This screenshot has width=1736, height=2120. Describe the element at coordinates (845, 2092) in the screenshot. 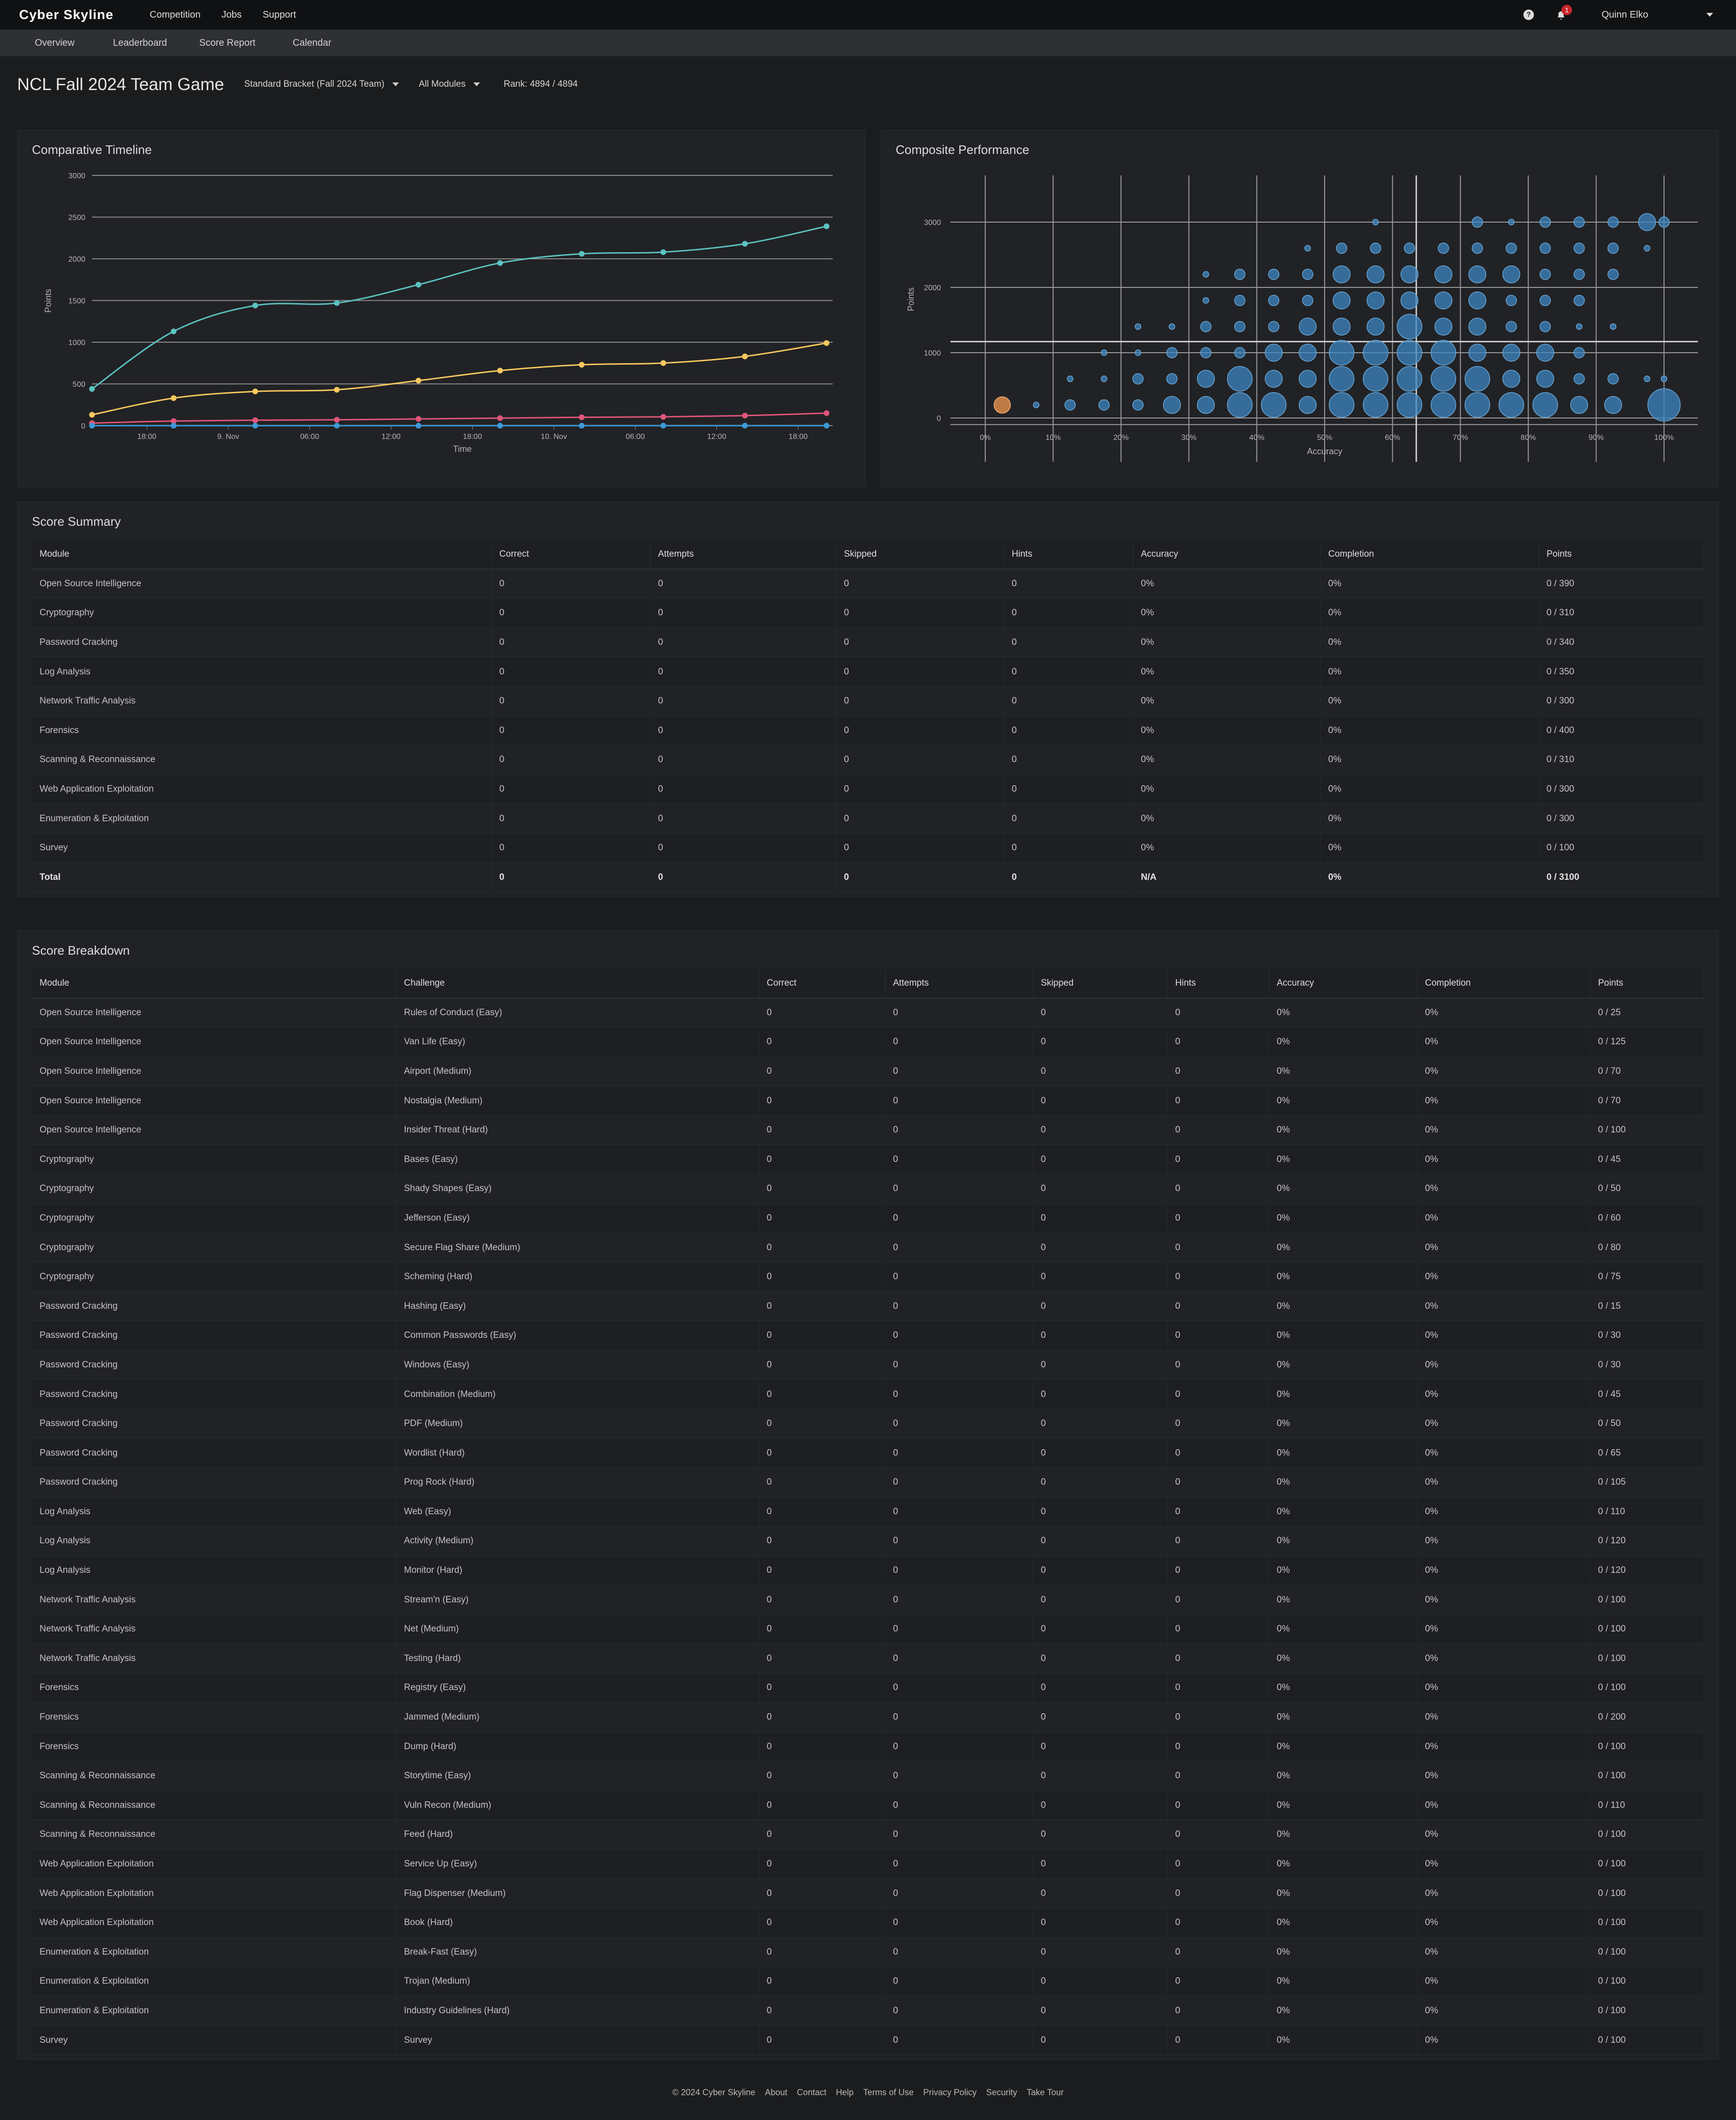

I see `footer-link-help: Help` at that location.